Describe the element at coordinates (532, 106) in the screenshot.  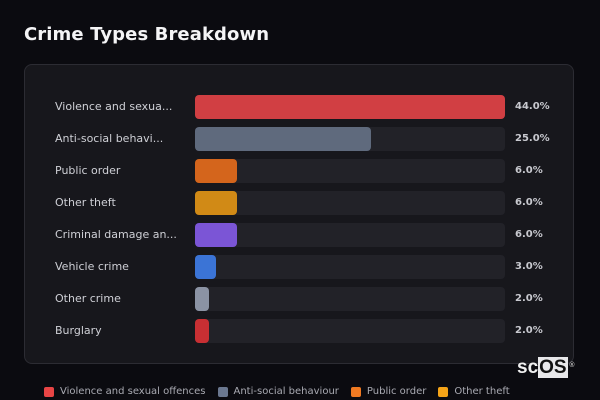
I see `bar-value: 44.0%` at that location.